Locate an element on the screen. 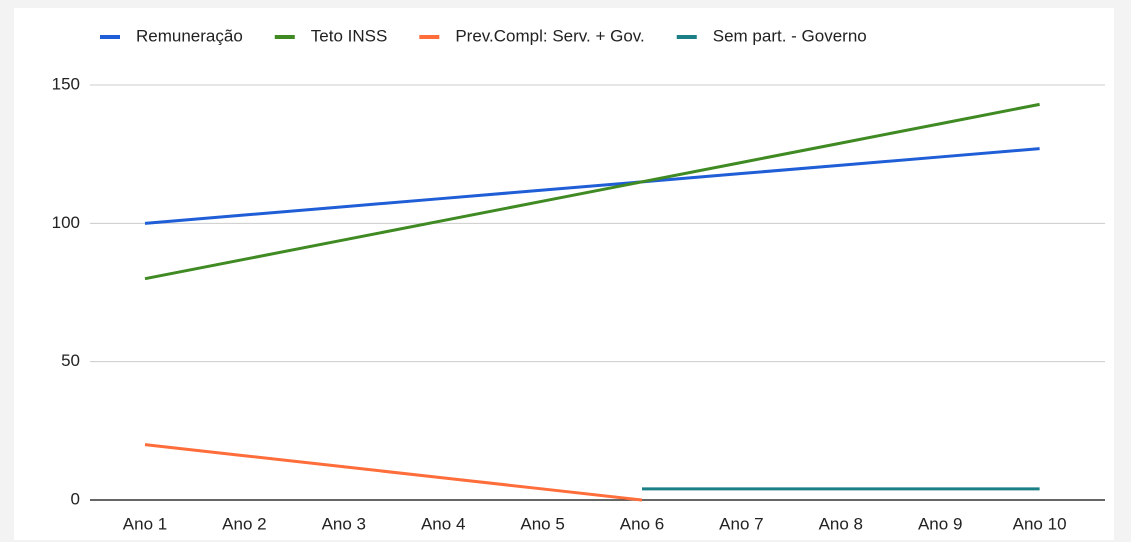 The image size is (1131, 542). x-tick-label: Ano 1 is located at coordinates (145, 523).